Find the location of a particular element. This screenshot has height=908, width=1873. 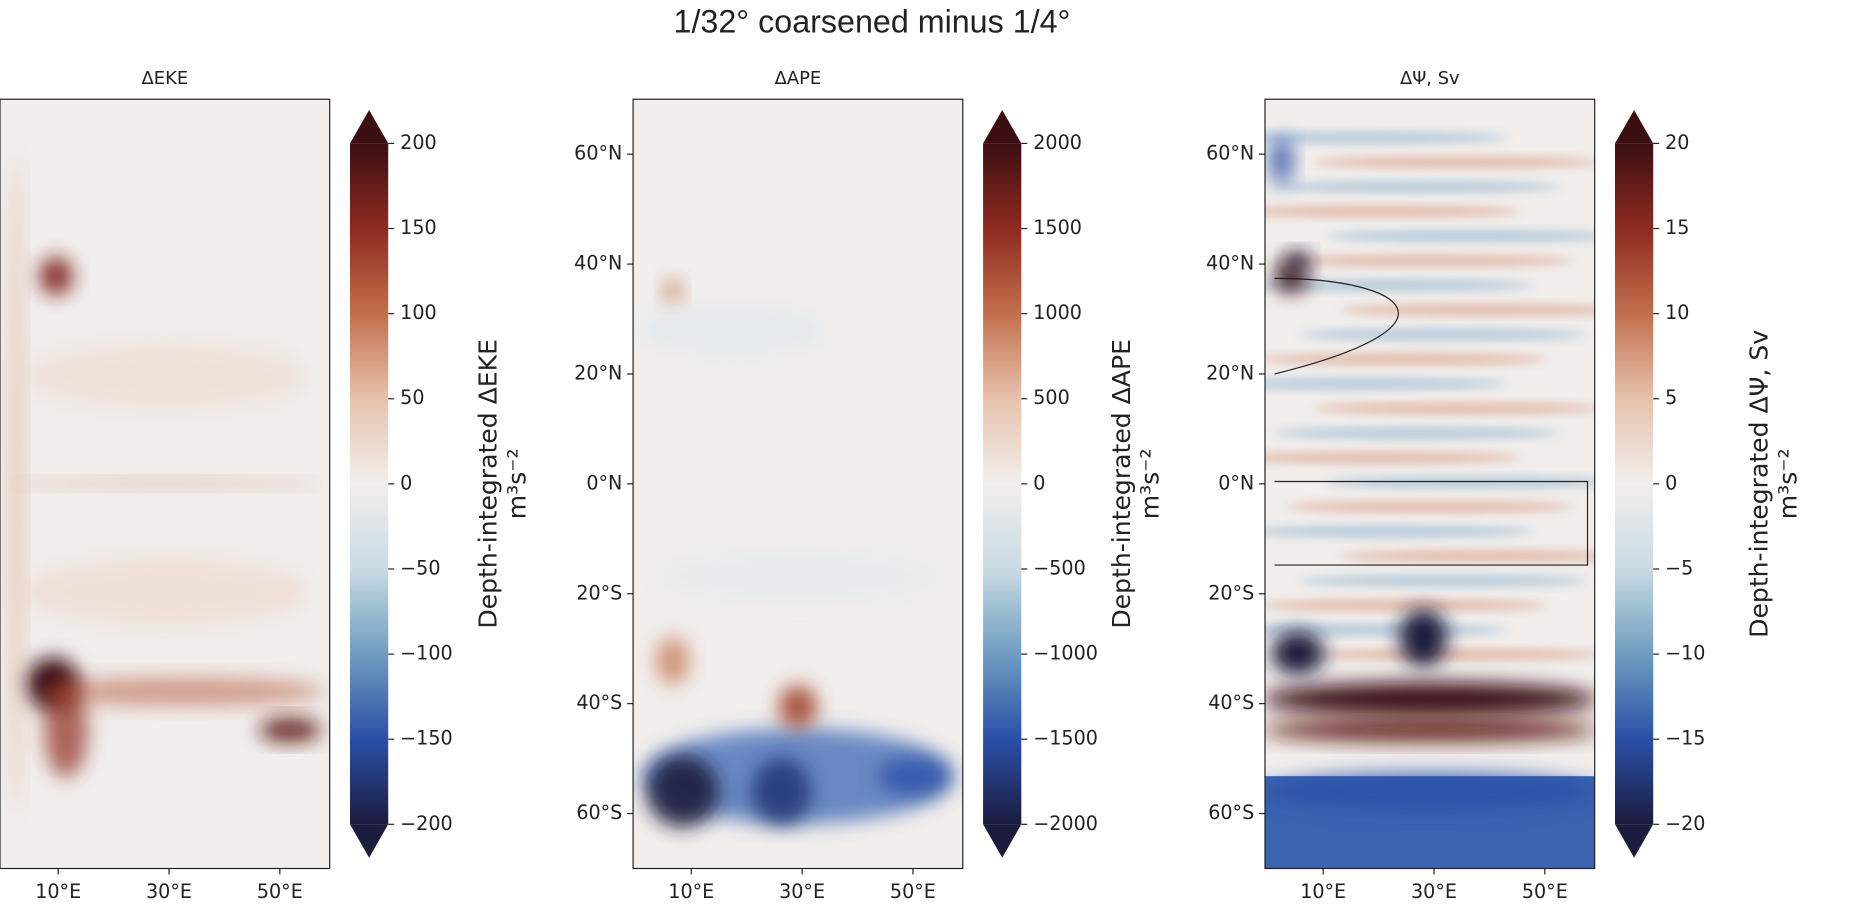

colorbar-label: Depth-integrated ΔEKE is located at coordinates (488, 484).